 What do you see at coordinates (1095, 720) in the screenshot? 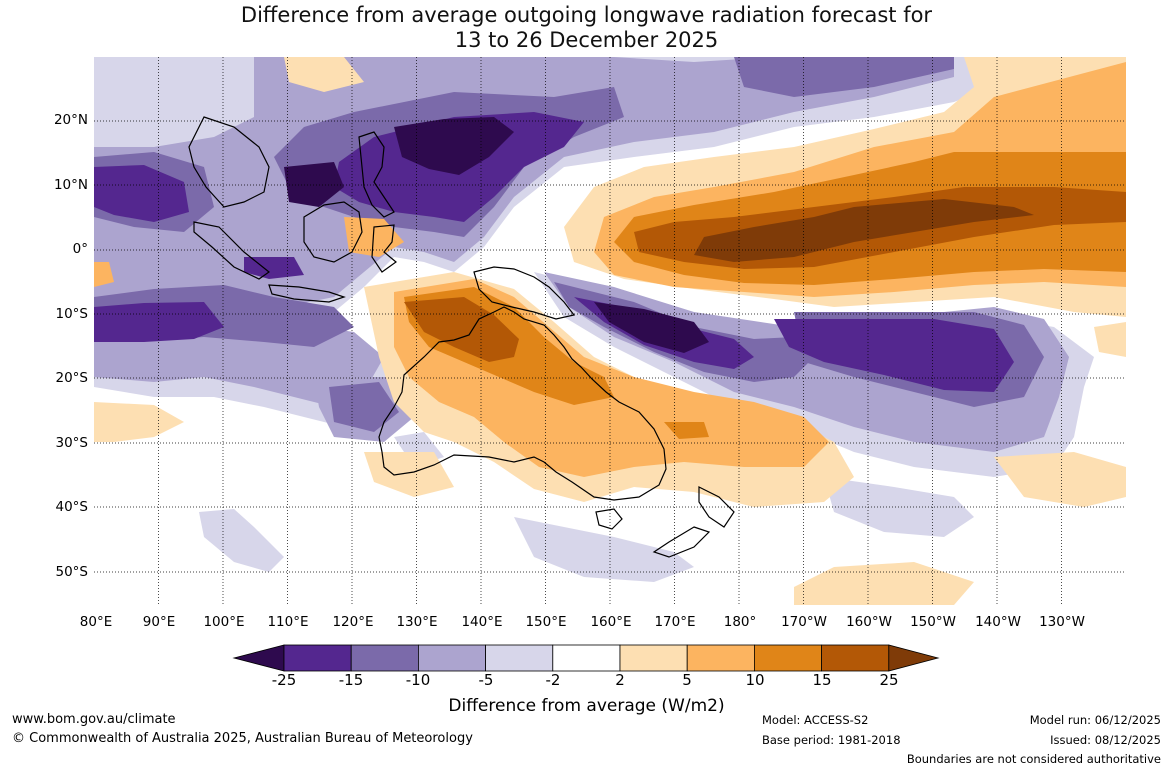
I see `model-run-text: Model run: 06/12/2025` at bounding box center [1095, 720].